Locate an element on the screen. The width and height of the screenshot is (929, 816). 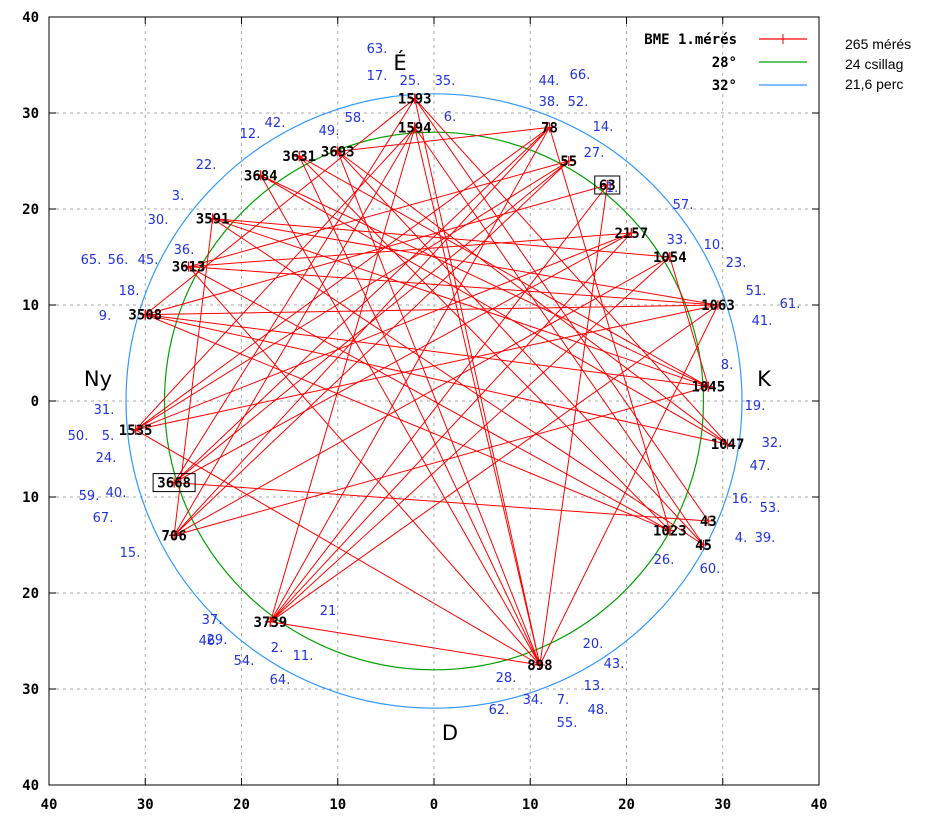
measurement-index-label: 63. is located at coordinates (377, 49).